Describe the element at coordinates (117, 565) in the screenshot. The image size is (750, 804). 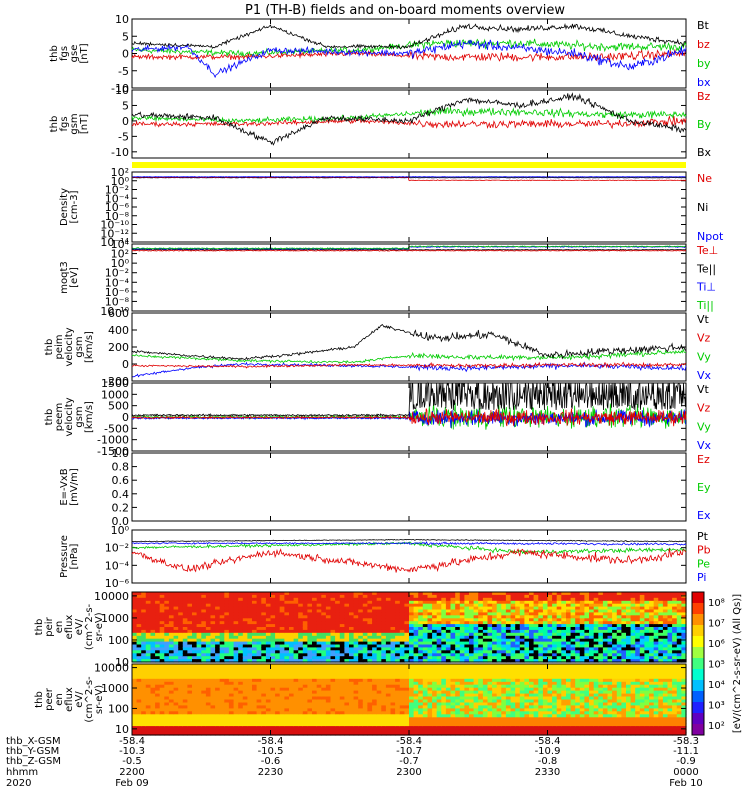
I see `y-tick-label: 10⁻⁴` at that location.